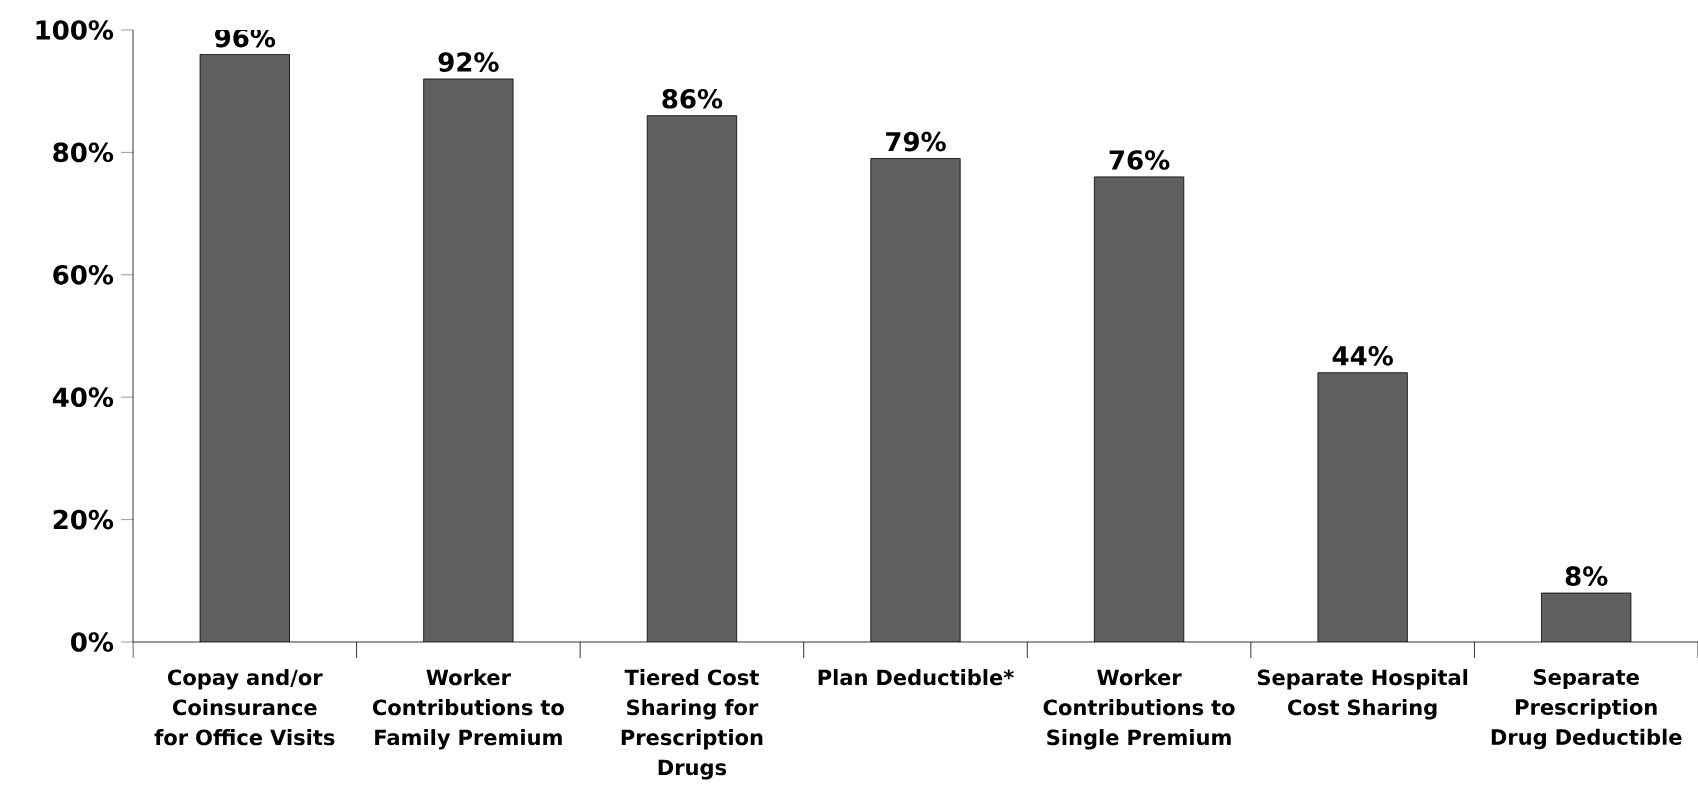 The height and width of the screenshot is (794, 1698). I want to click on data-label: 76%, so click(1139, 160).